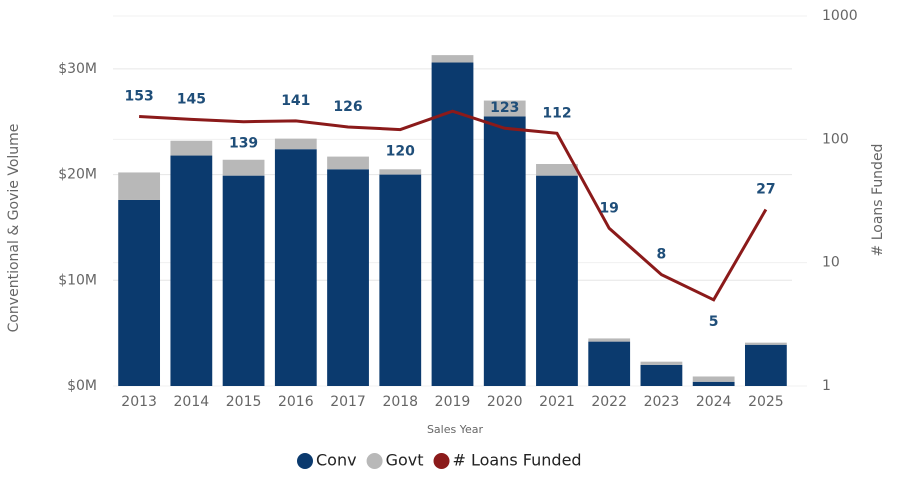  What do you see at coordinates (840, 16) in the screenshot?
I see `y2-tick-label: 1000` at bounding box center [840, 16].